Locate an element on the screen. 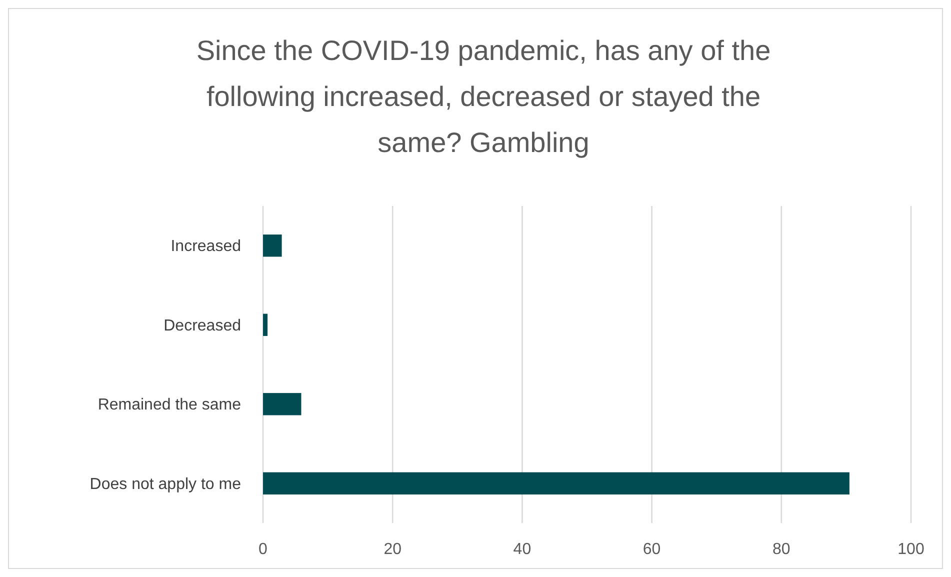  y-tick-label: Remained the same is located at coordinates (170, 405).